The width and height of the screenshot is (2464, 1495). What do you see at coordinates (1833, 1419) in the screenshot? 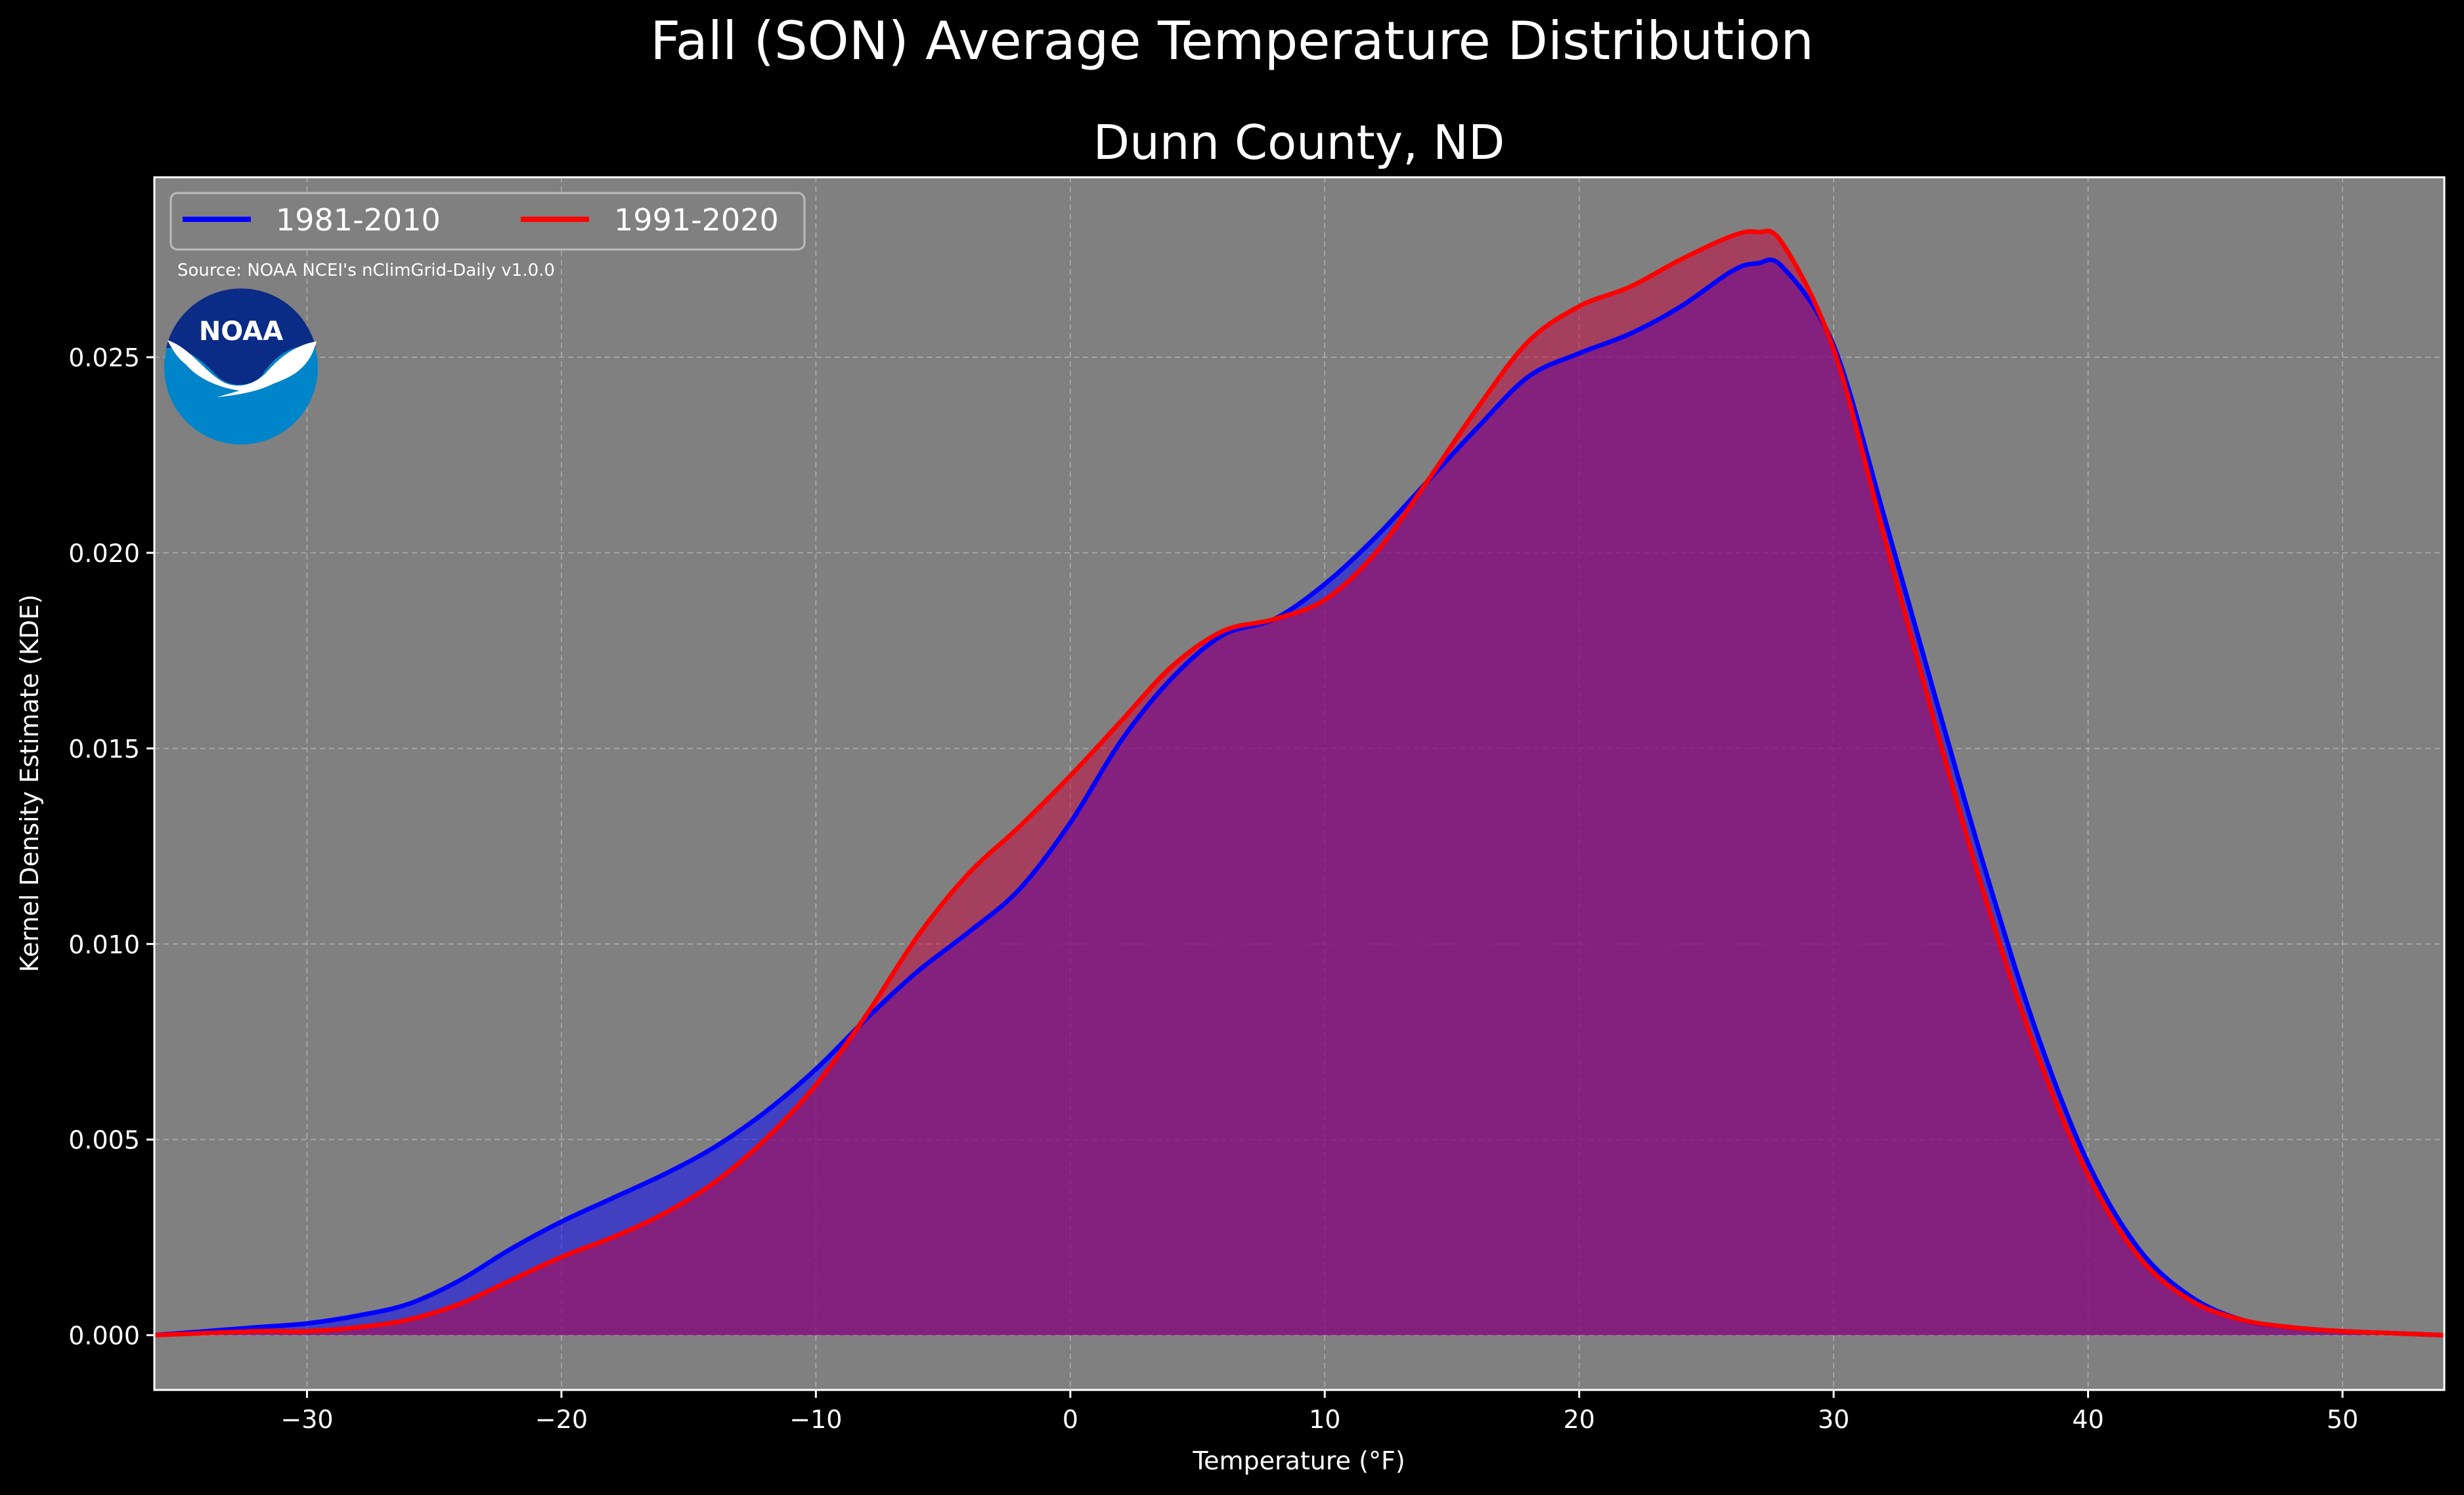
I see `x-tick-label: 30` at bounding box center [1833, 1419].